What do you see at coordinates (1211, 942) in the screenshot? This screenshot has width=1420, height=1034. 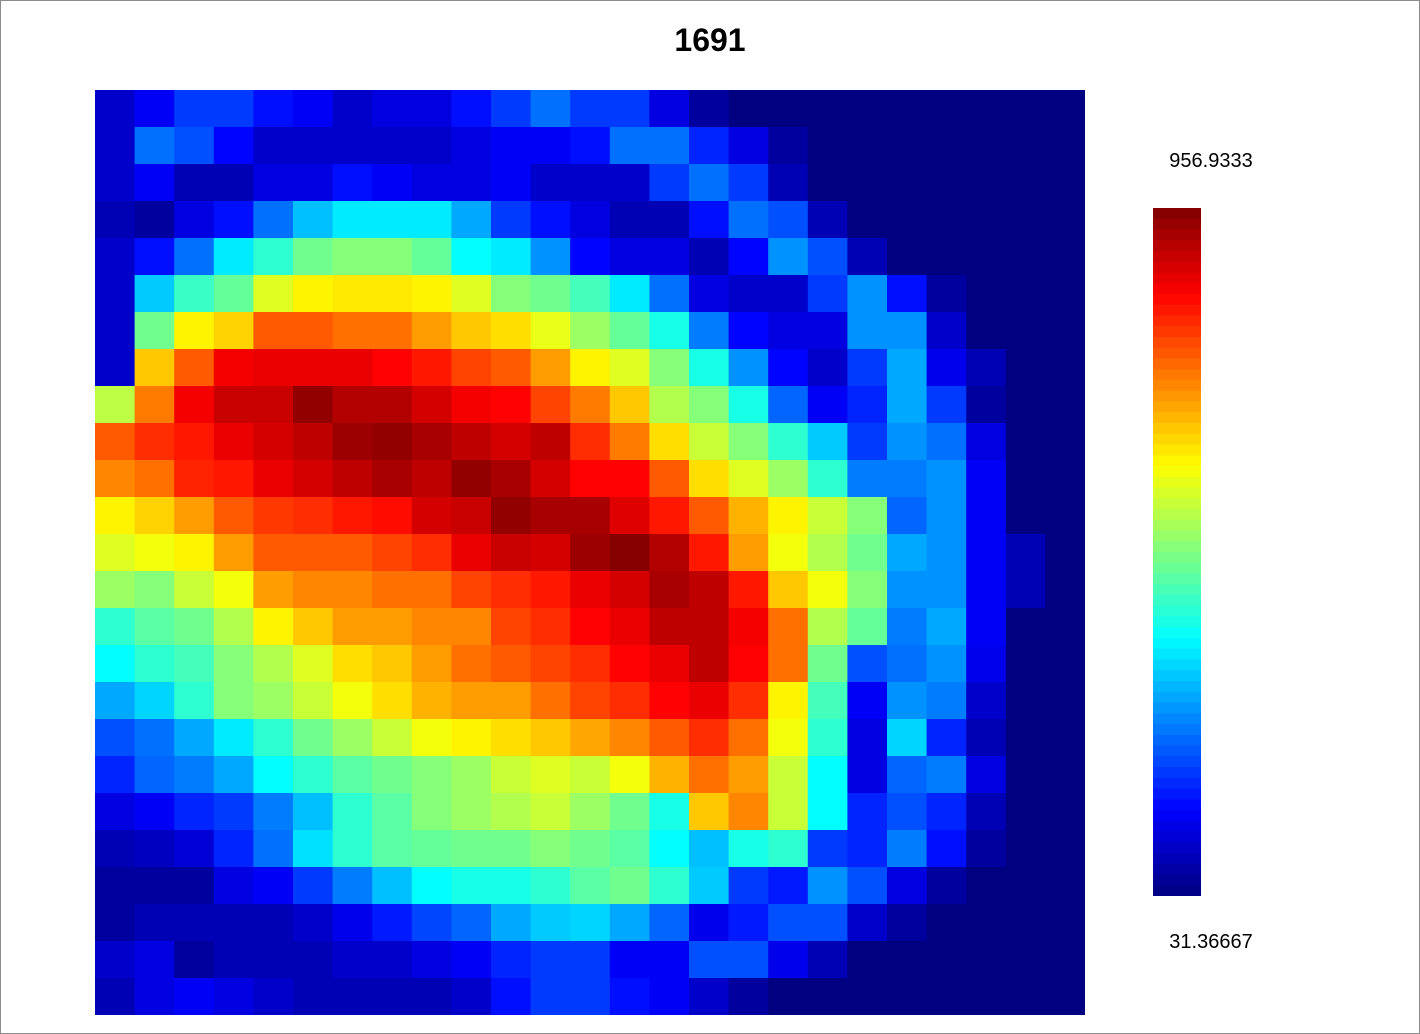 I see `colorbar-min-label: 31.36667` at bounding box center [1211, 942].